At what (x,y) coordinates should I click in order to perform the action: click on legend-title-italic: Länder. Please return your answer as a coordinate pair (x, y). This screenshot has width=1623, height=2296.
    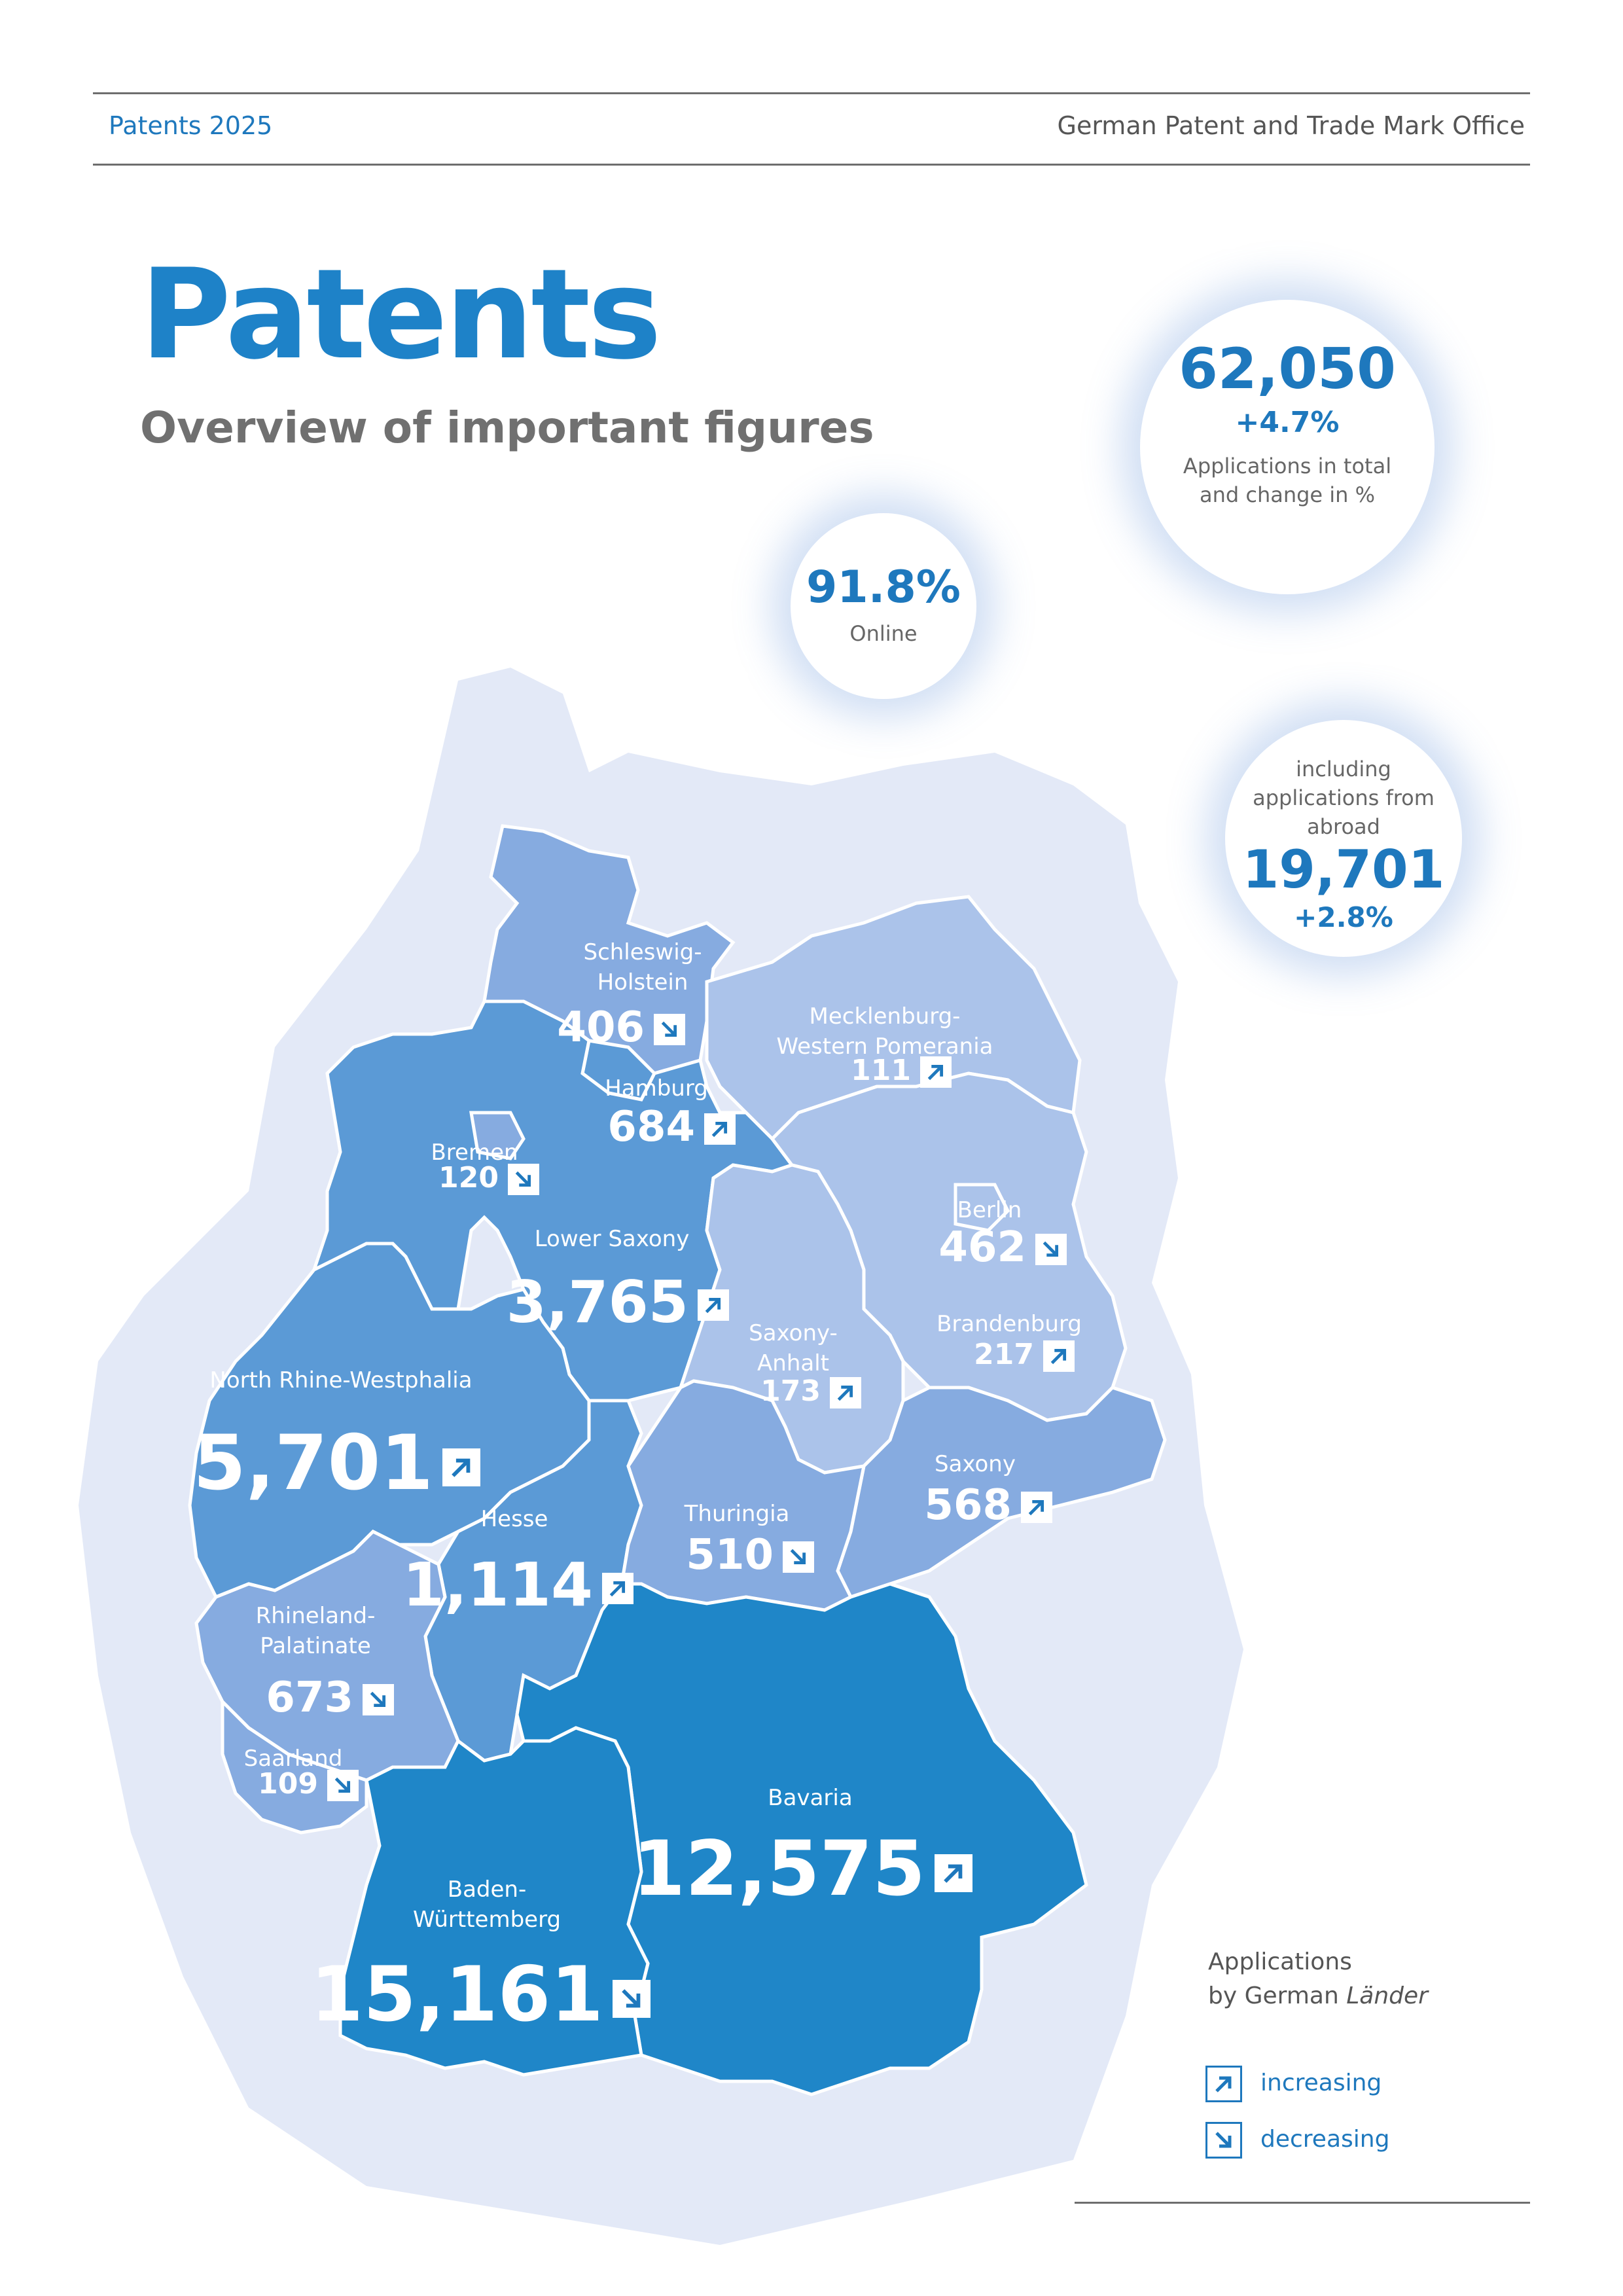
    Looking at the image, I should click on (1387, 1995).